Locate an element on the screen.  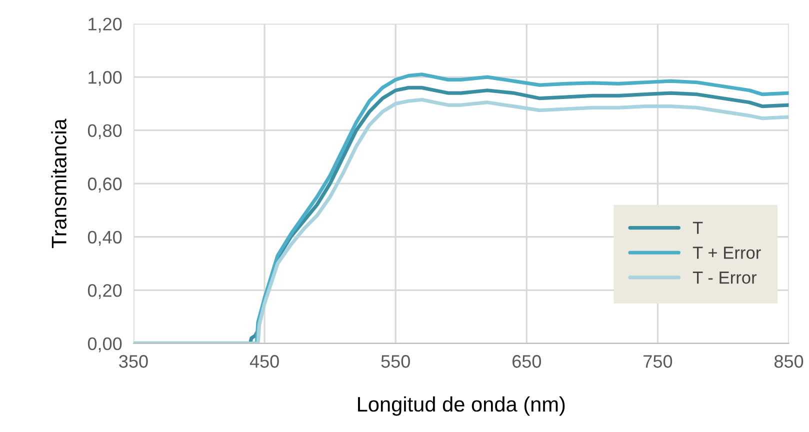
x-axis-title: Longitud de onda (nm) is located at coordinates (461, 406).